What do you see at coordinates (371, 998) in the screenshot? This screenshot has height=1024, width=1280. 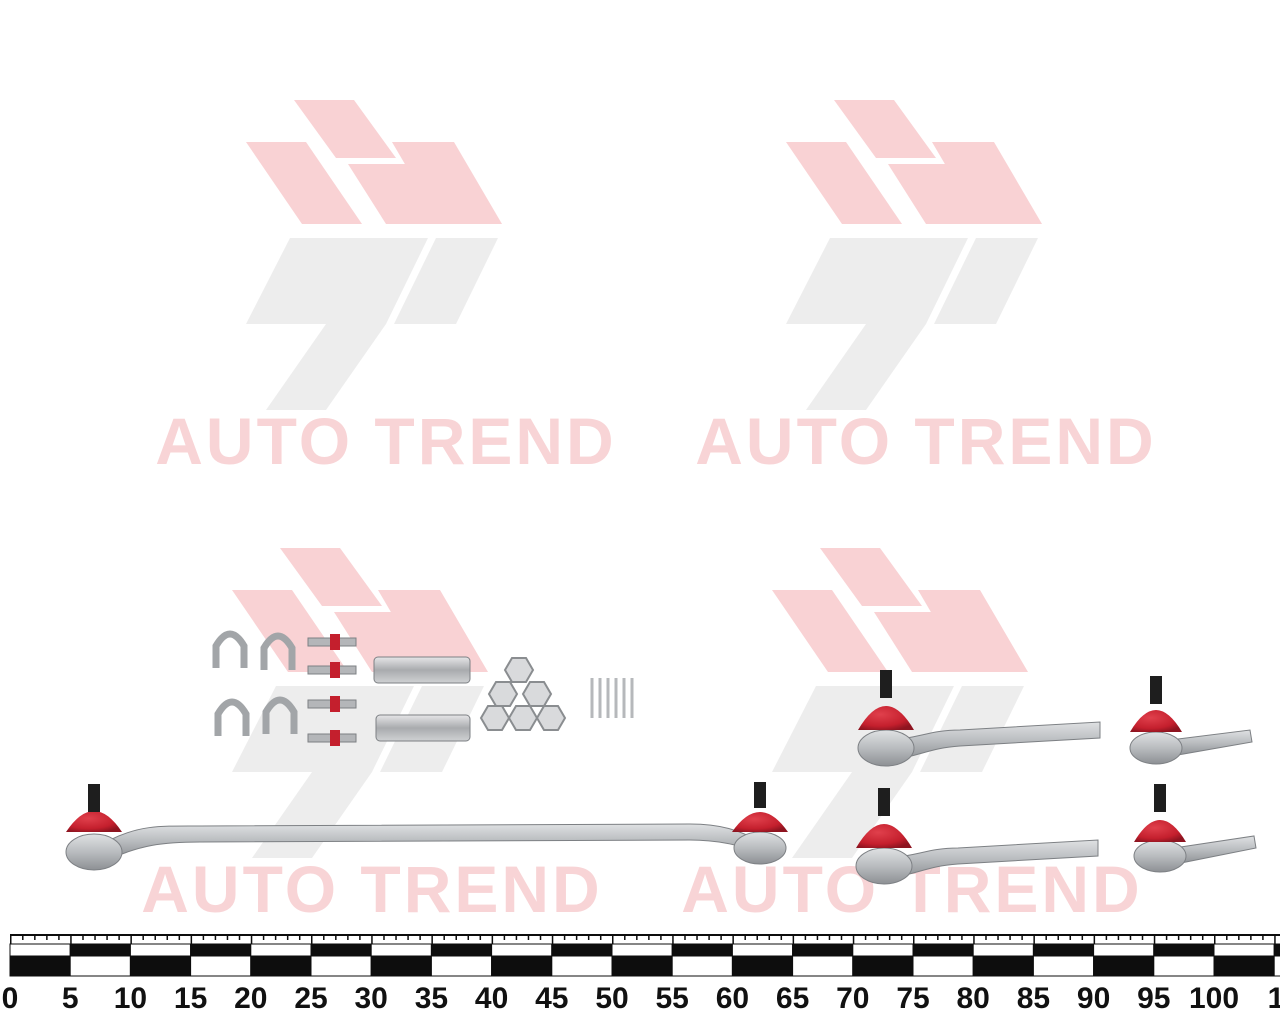 I see `ruler-label: 30` at bounding box center [371, 998].